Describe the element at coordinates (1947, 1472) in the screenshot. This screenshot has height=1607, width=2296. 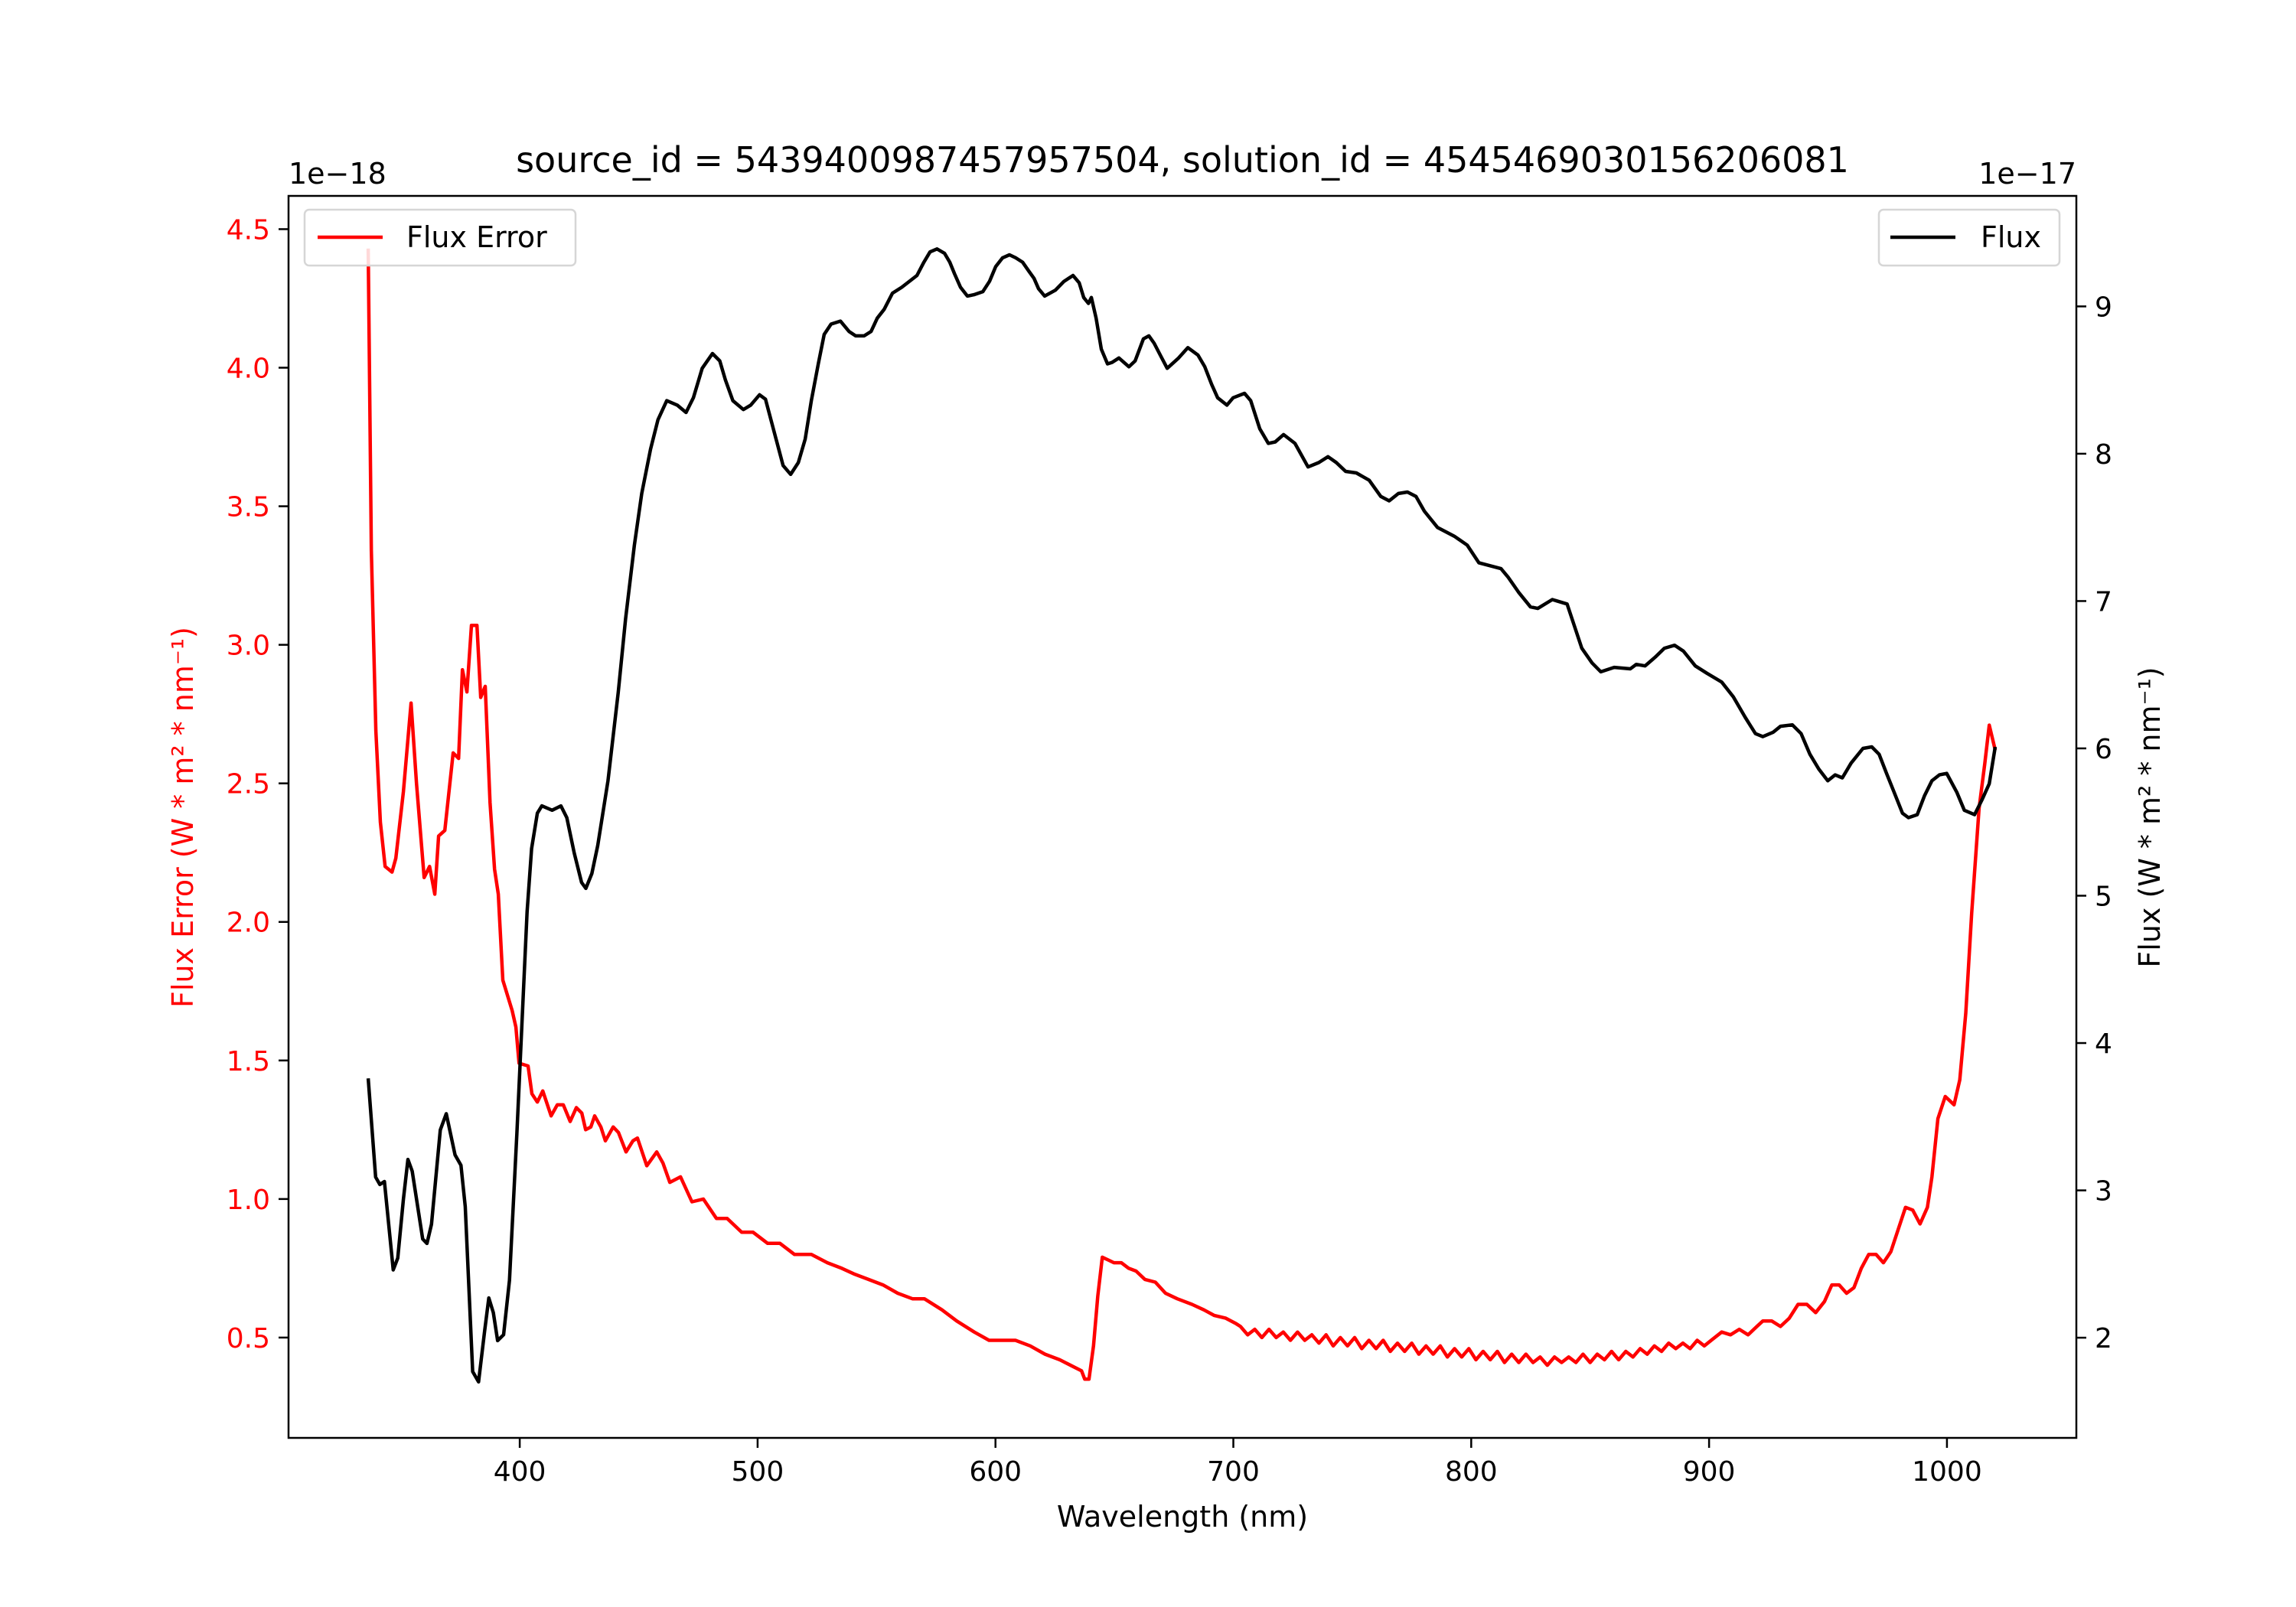
I see `x-tick-label: 1000` at that location.